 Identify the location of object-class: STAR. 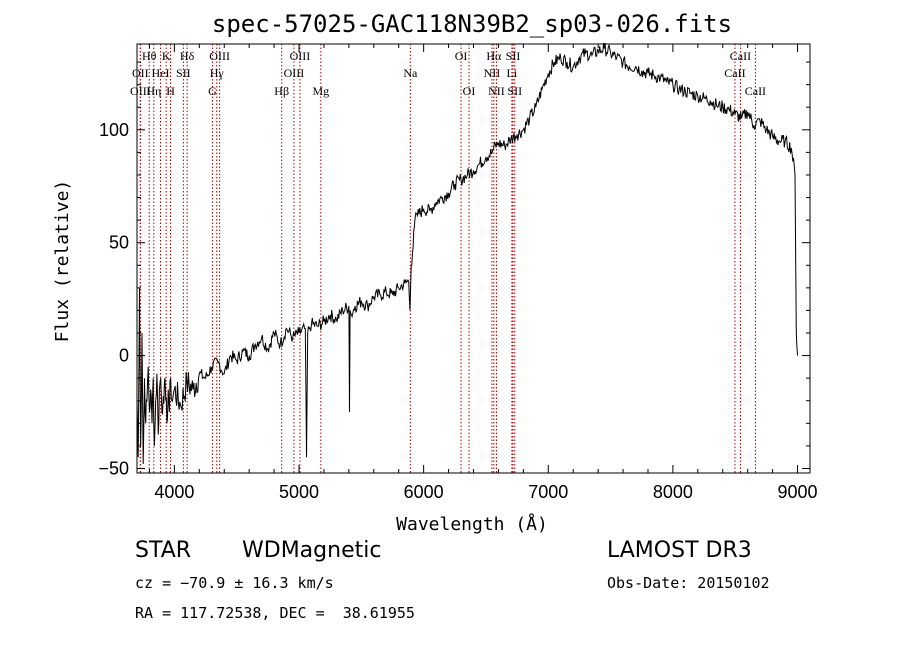
(163, 550).